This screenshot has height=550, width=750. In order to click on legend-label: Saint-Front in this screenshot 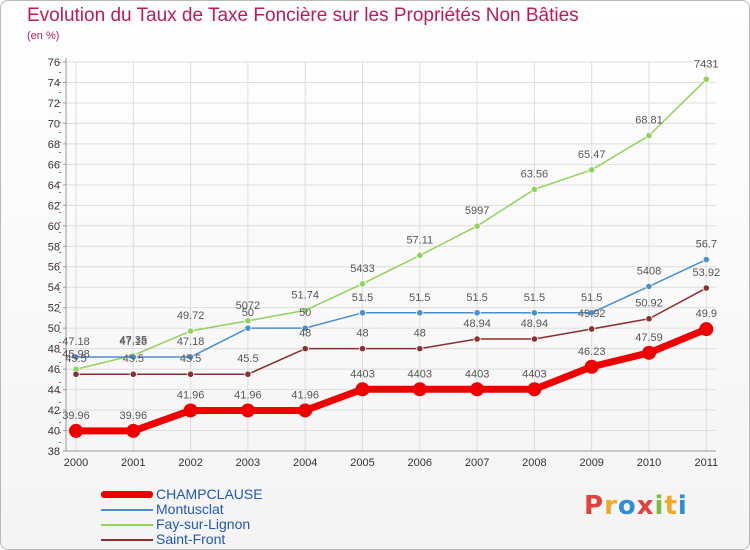, I will do `click(191, 539)`.